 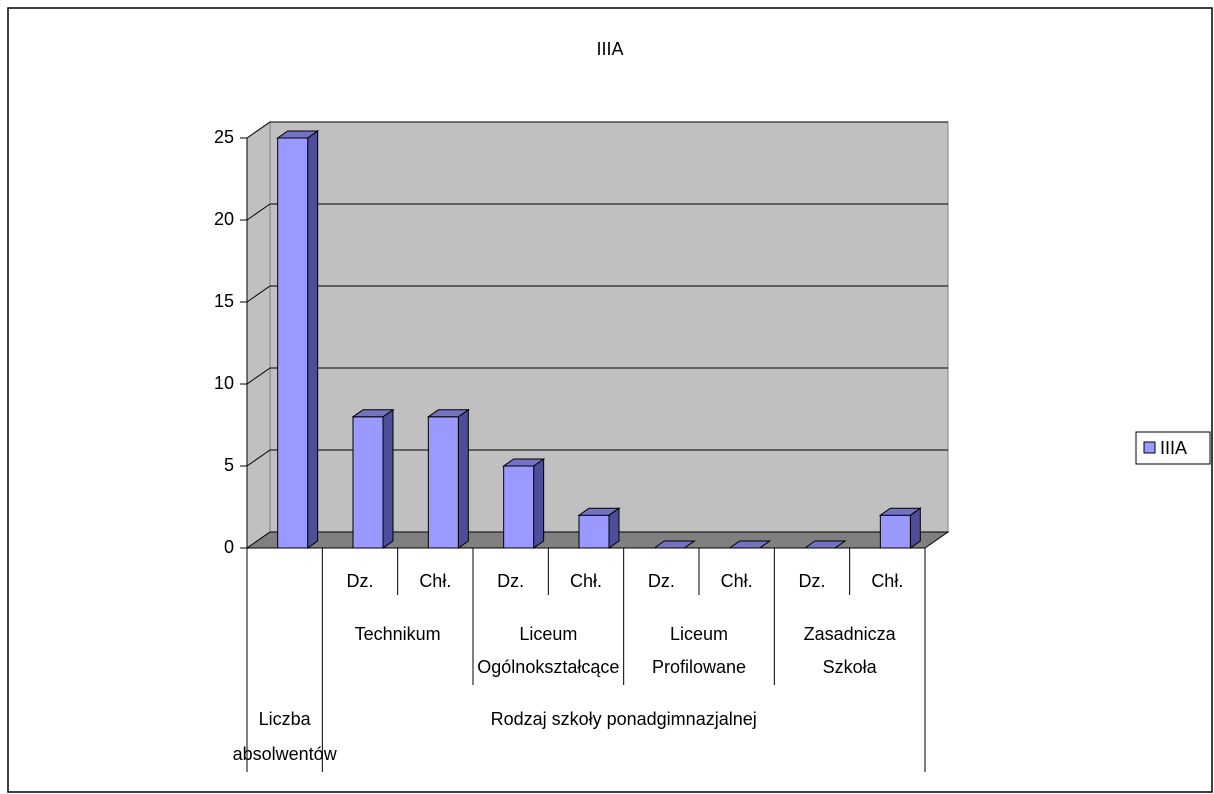 What do you see at coordinates (398, 634) in the screenshot?
I see `subgroup-label: Technikum` at bounding box center [398, 634].